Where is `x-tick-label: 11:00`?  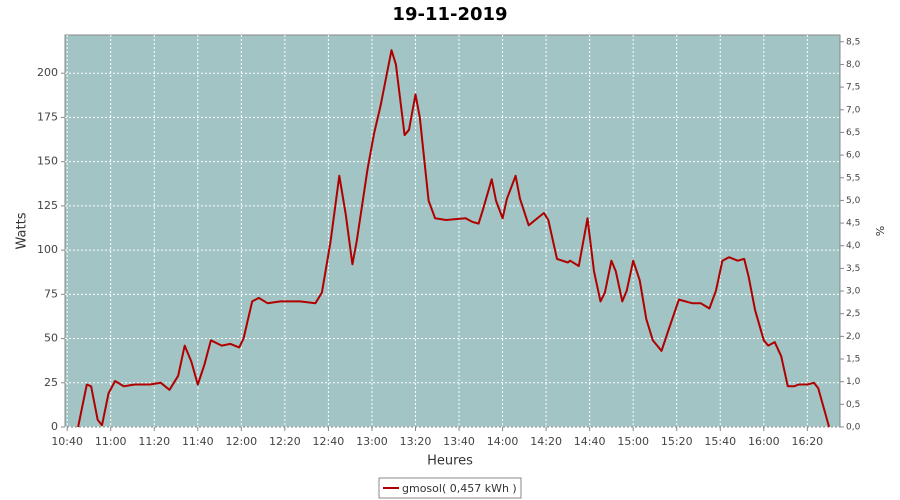
x-tick-label: 11:00 is located at coordinates (111, 441).